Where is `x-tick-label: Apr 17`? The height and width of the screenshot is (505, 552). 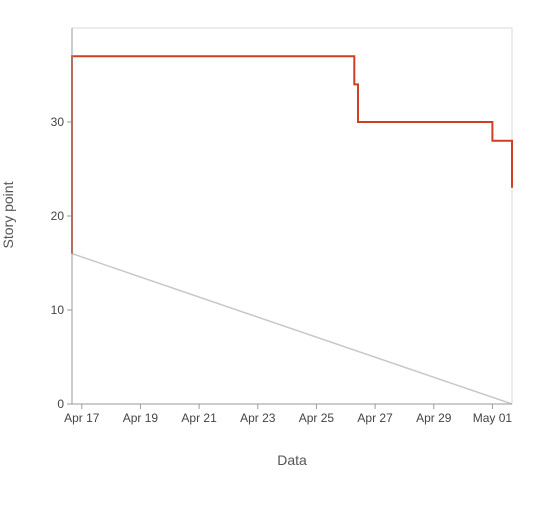 x-tick-label: Apr 17 is located at coordinates (82, 418).